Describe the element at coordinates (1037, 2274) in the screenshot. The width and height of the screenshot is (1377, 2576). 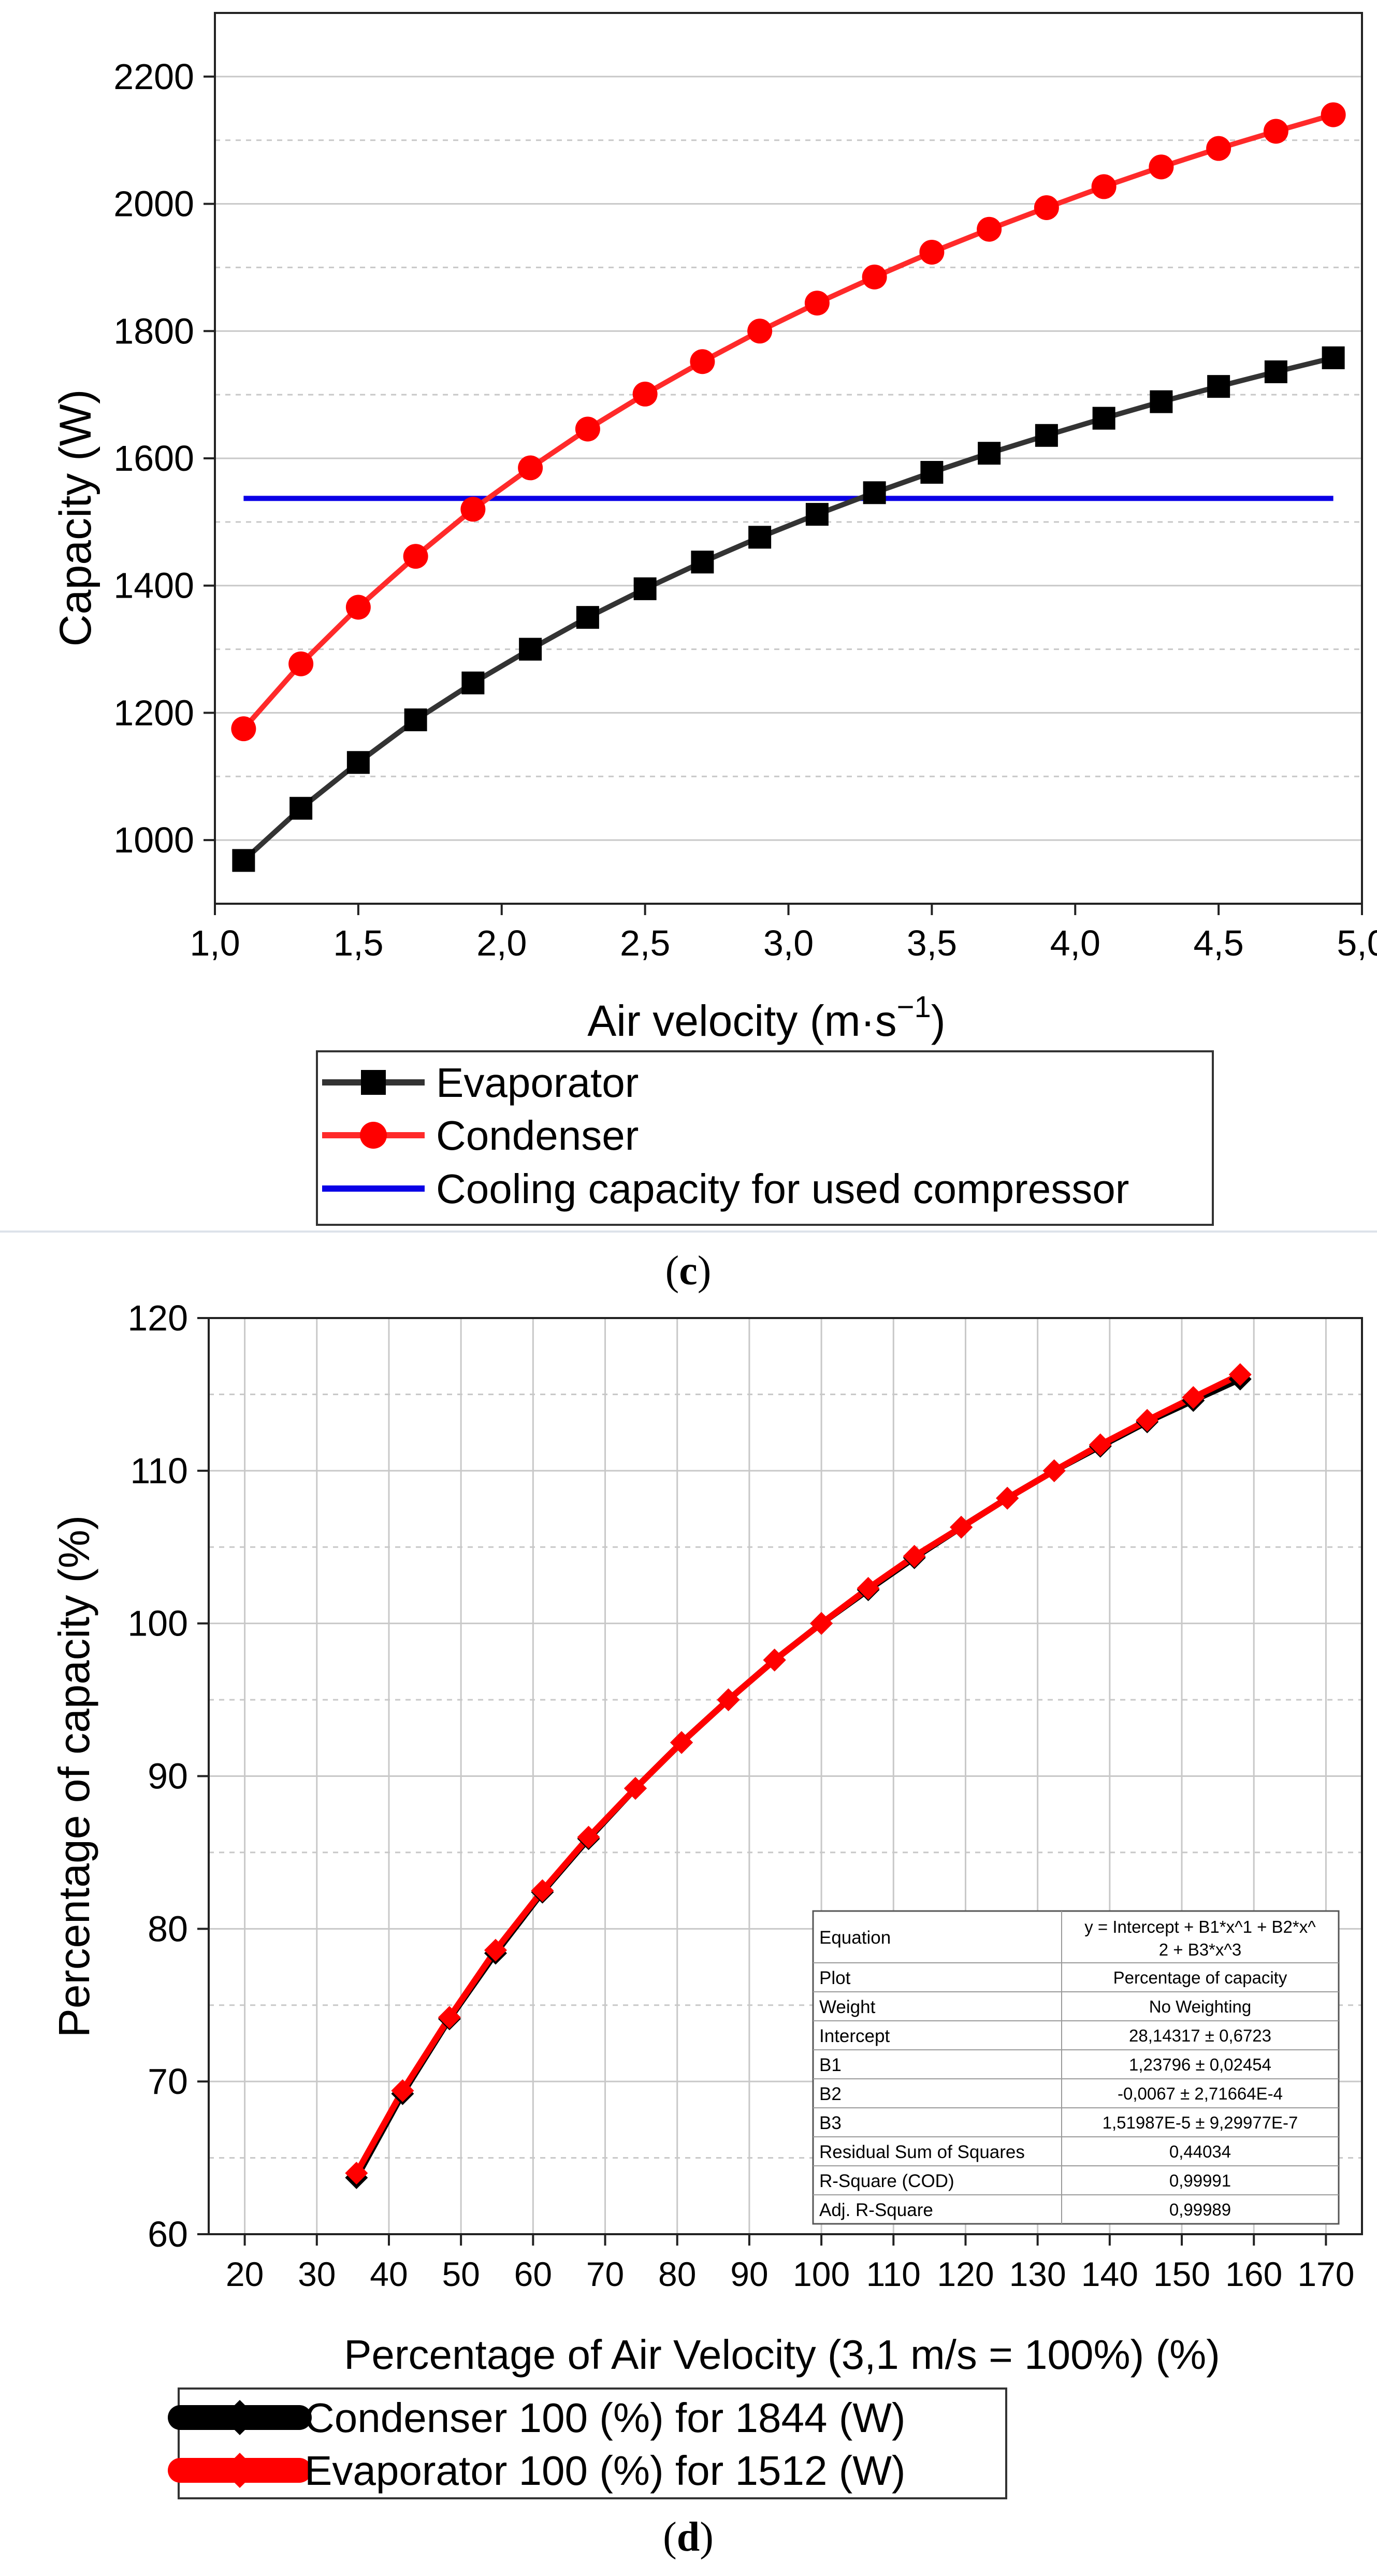
I see `d-x-tick-label: 130` at that location.